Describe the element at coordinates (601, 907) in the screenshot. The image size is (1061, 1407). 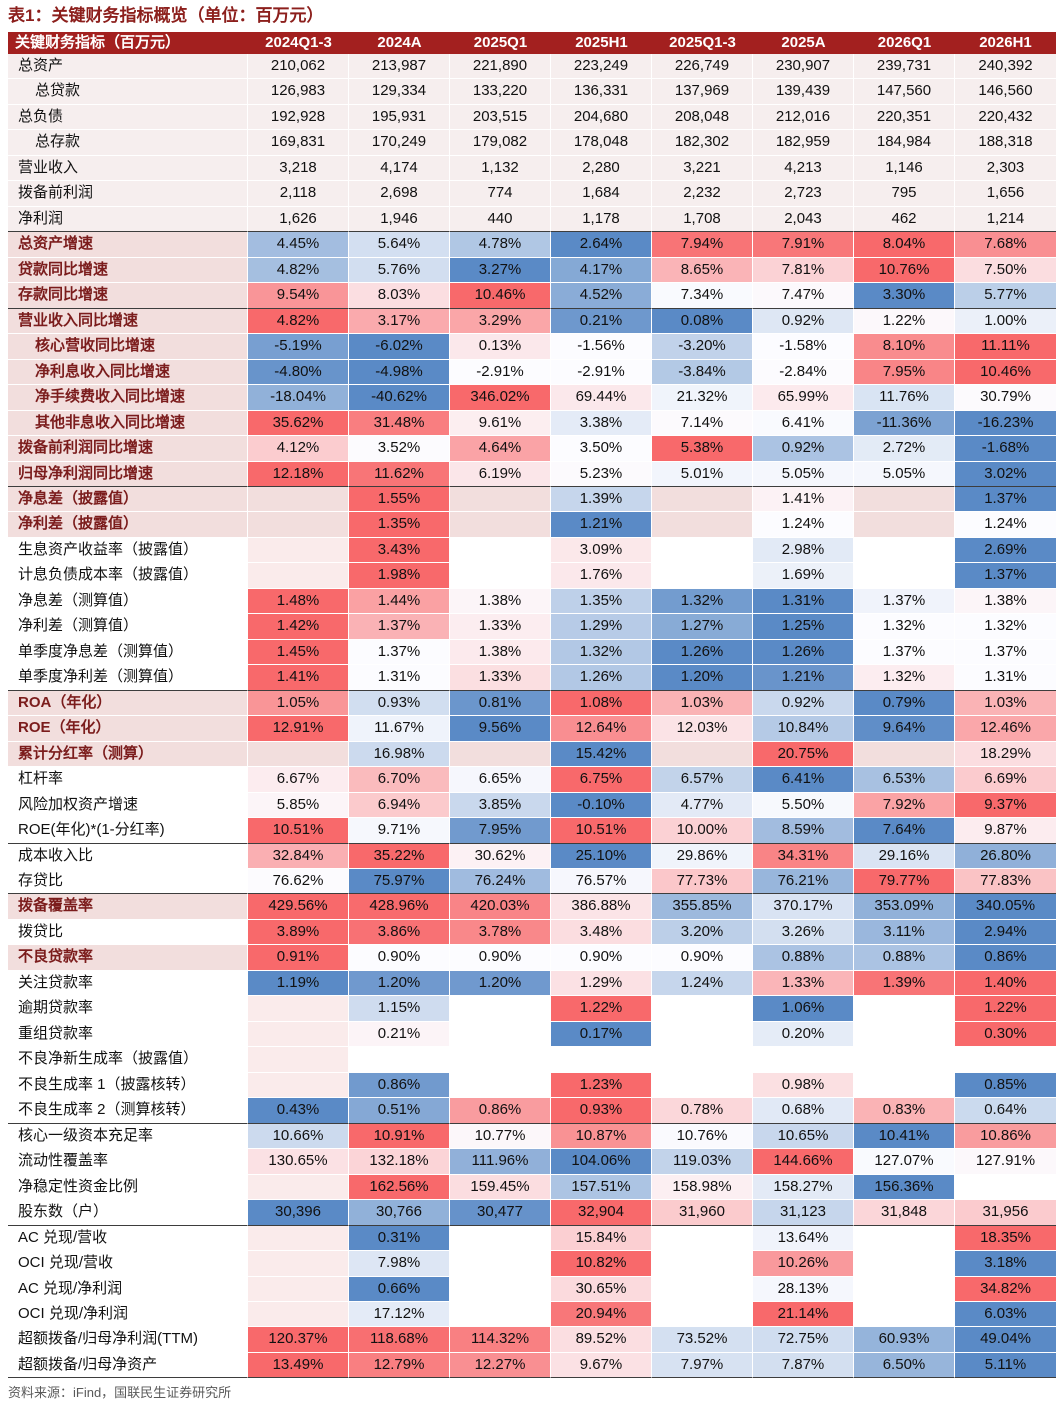
I see `data-cell: 386.88%` at that location.